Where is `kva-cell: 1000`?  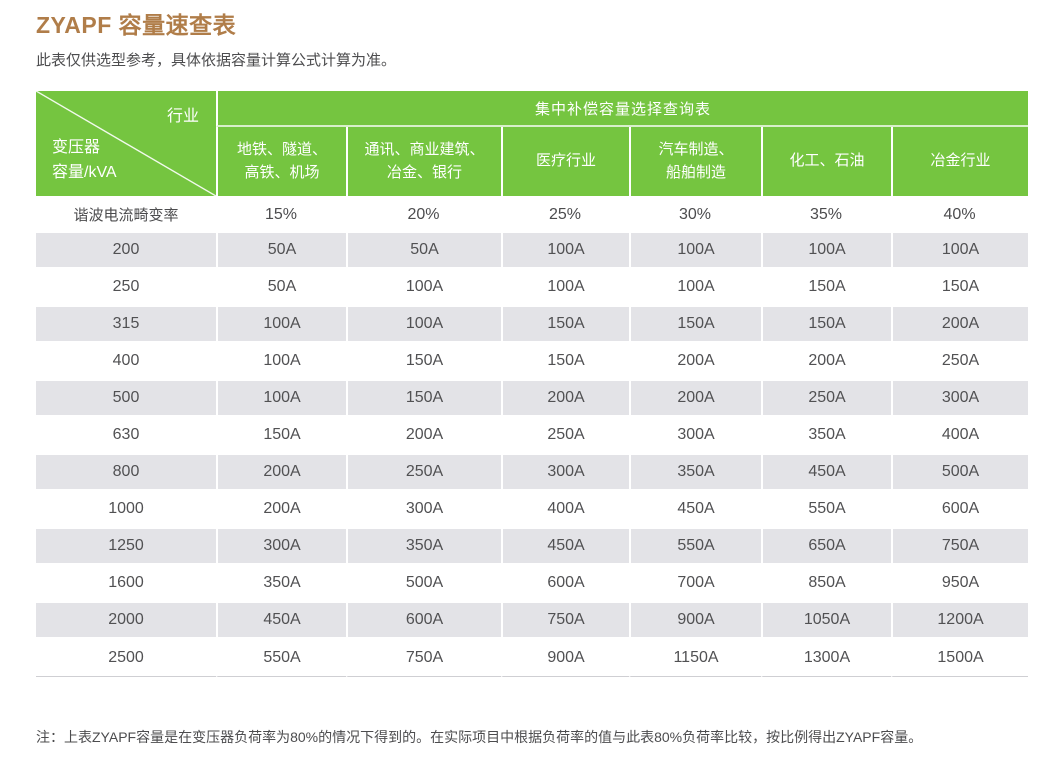 kva-cell: 1000 is located at coordinates (126, 510).